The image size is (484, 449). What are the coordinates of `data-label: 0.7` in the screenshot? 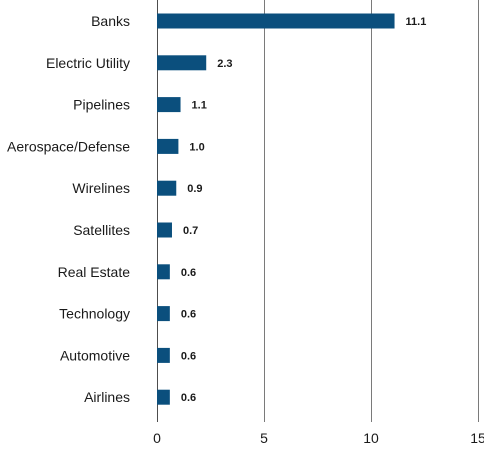 It's located at (190, 231).